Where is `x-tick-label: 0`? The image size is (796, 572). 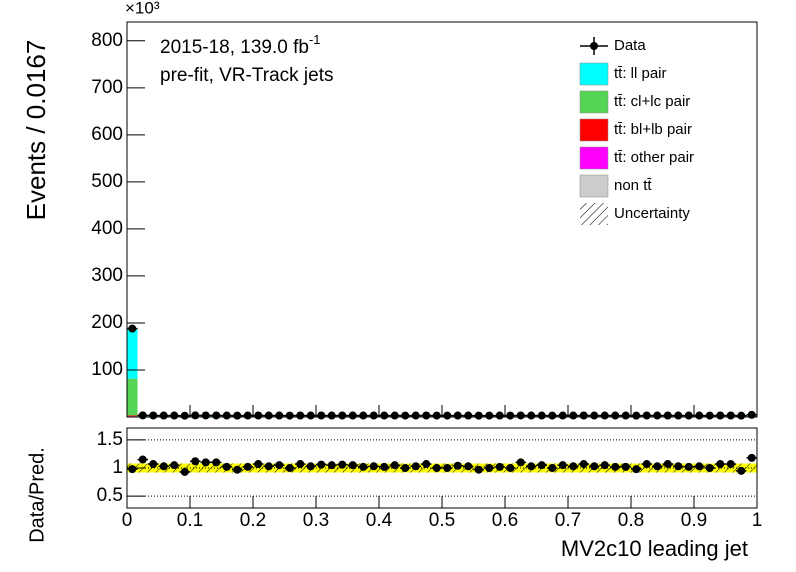
x-tick-label: 0 is located at coordinates (127, 520).